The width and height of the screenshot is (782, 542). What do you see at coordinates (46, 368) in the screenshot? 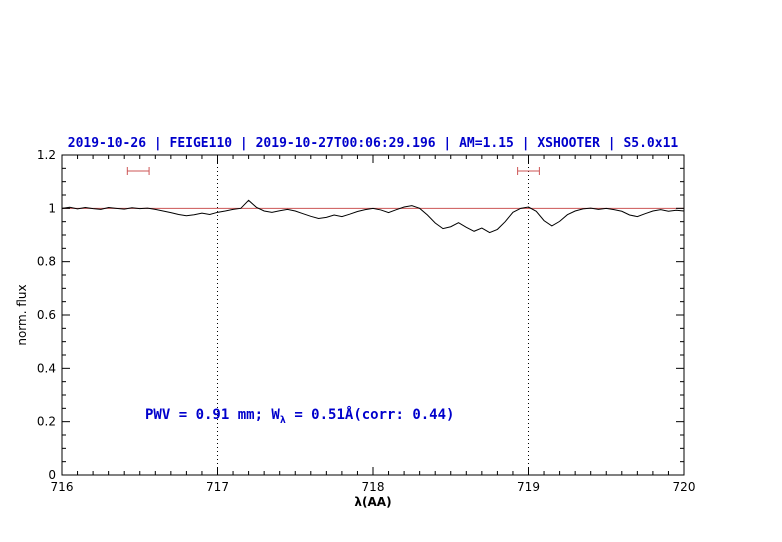
I see `y-tick-label: 0.4` at bounding box center [46, 368].